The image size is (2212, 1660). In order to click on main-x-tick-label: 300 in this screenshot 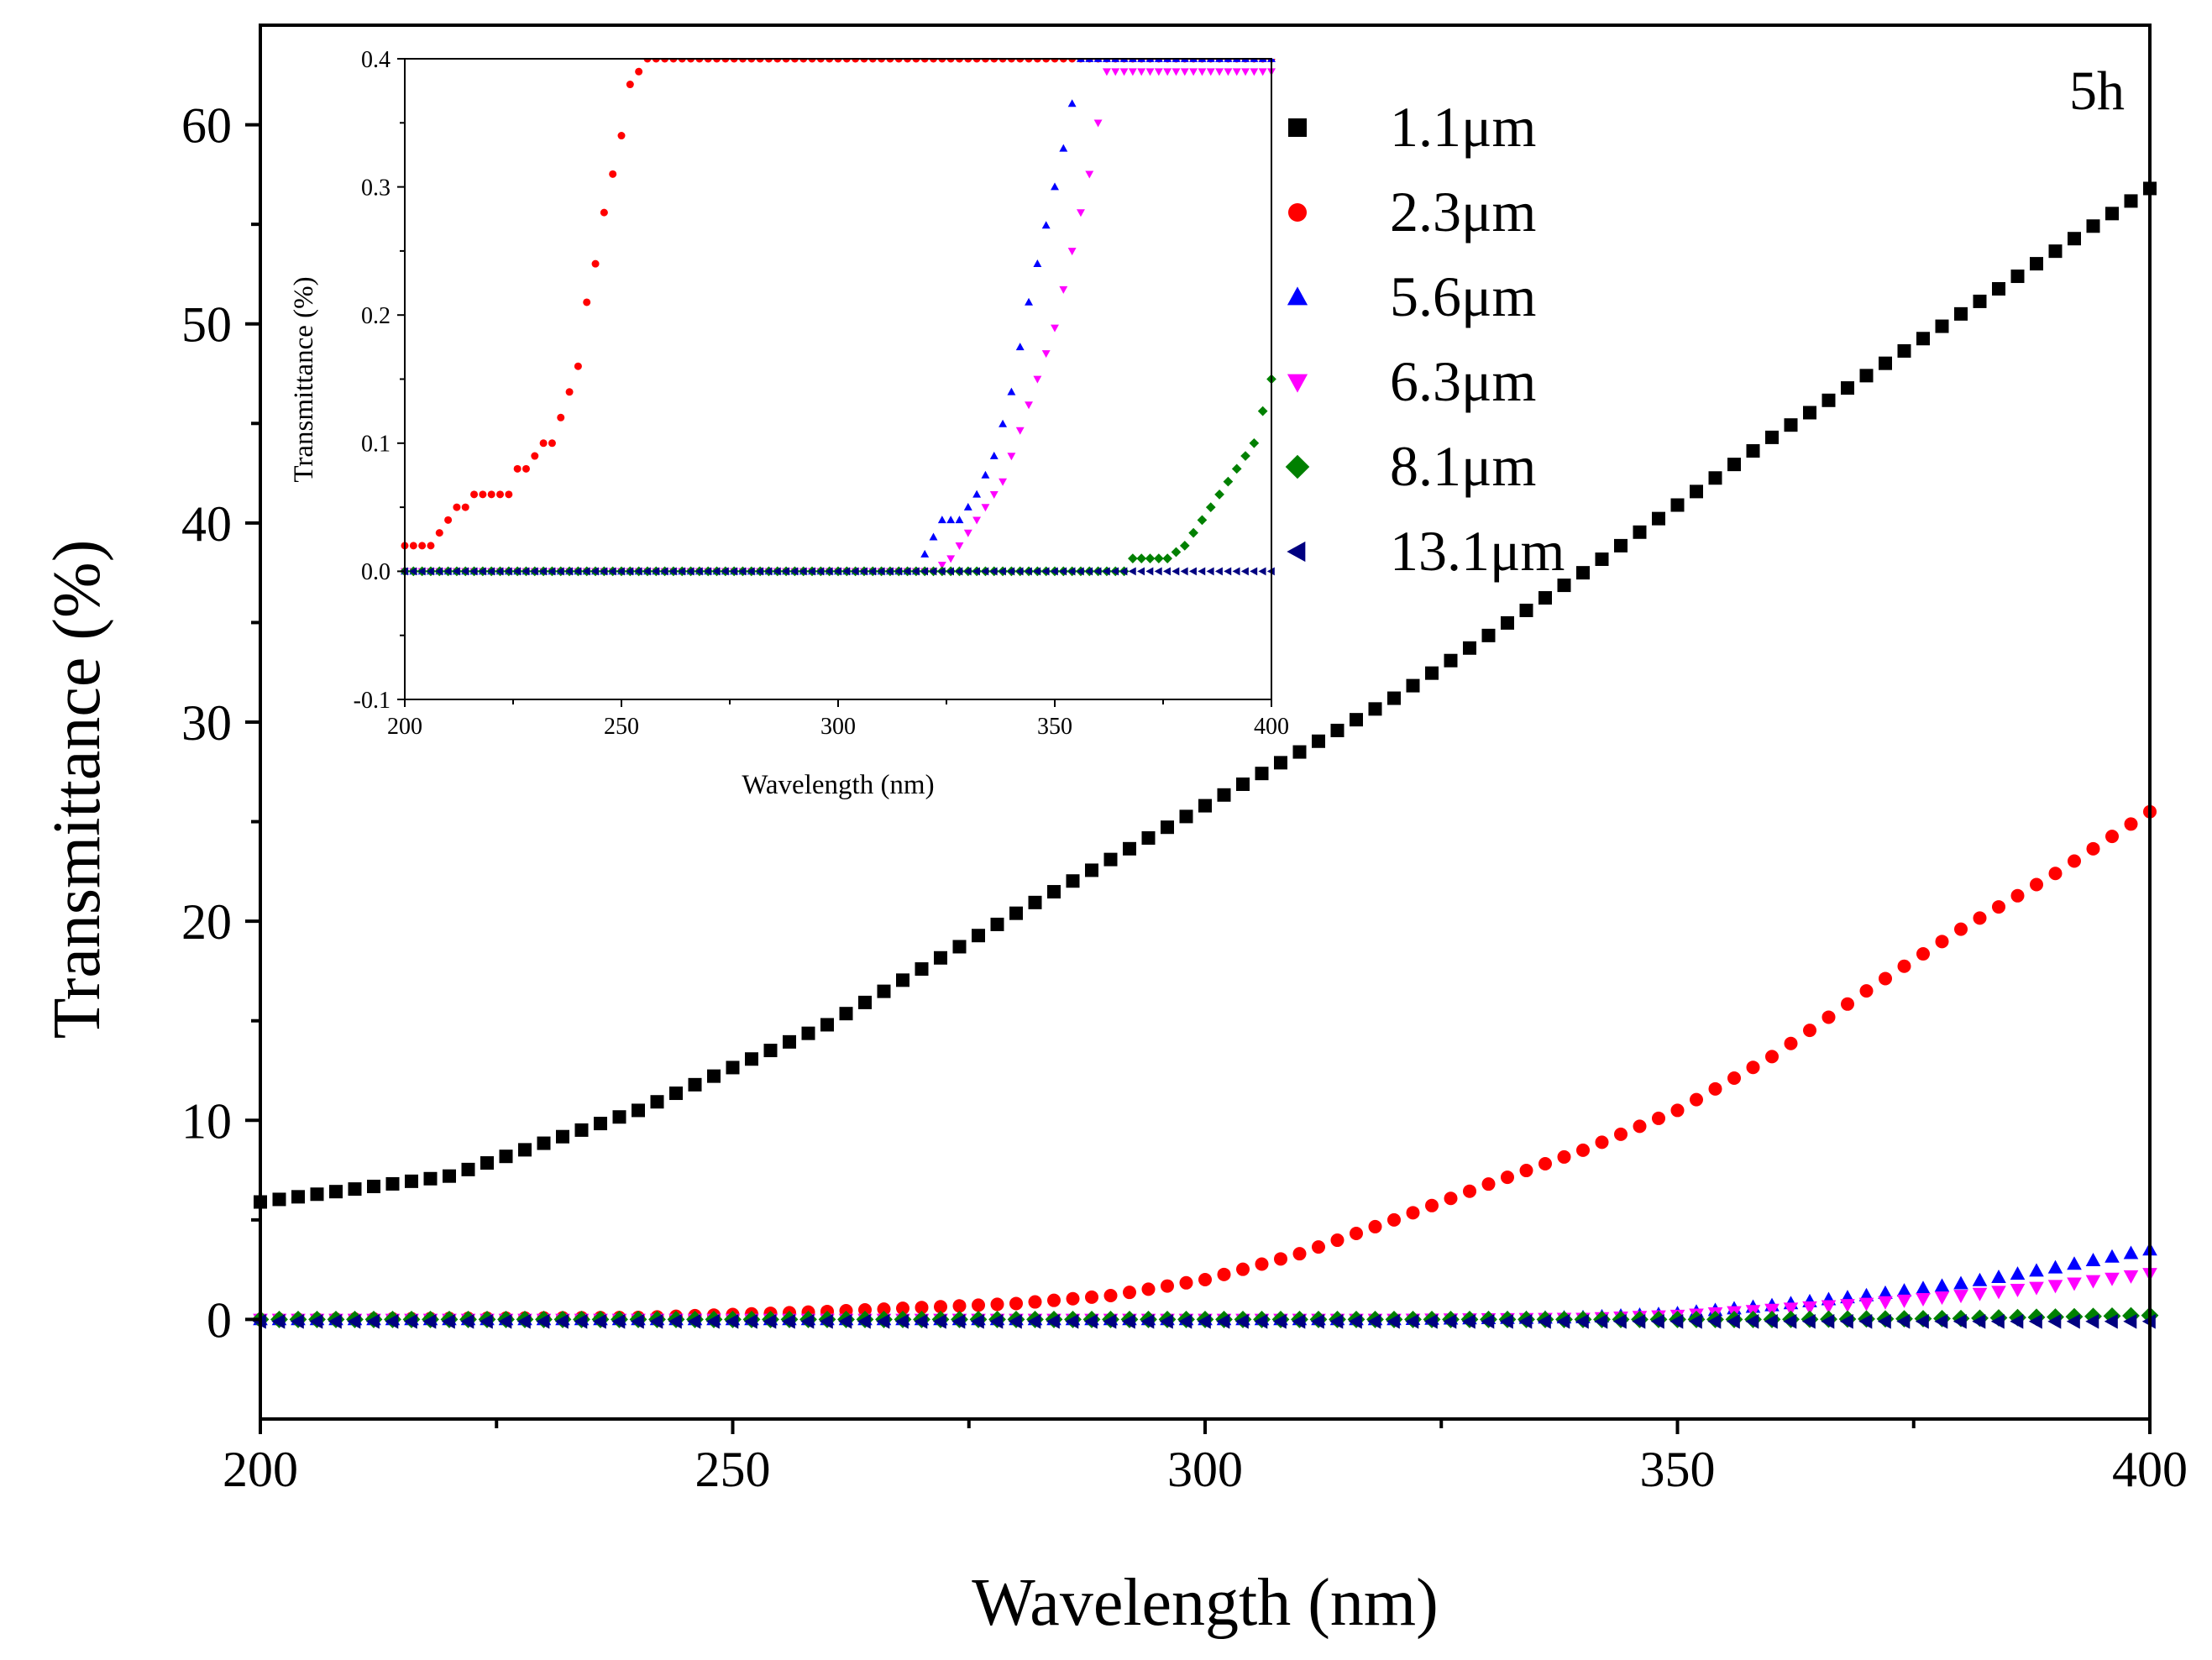, I will do `click(1205, 1469)`.